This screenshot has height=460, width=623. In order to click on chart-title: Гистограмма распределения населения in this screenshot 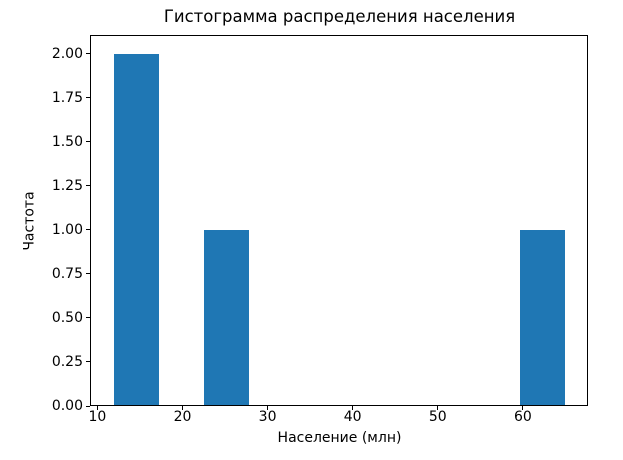, I will do `click(339, 16)`.